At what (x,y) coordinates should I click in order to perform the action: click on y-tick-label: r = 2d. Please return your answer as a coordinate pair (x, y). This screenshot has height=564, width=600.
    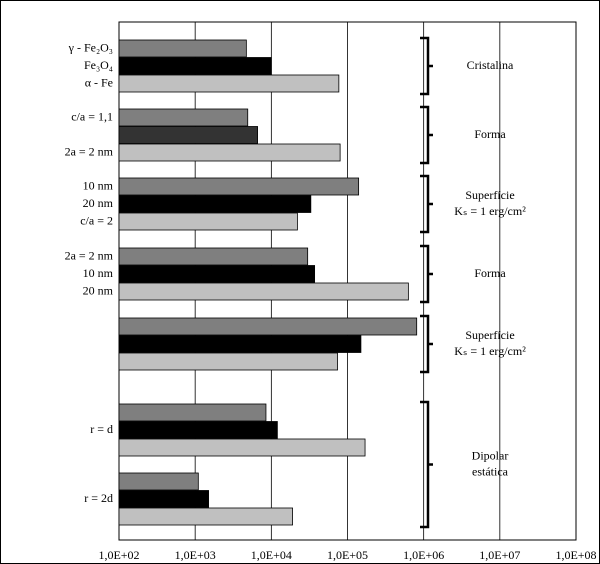
    Looking at the image, I should click on (98, 498).